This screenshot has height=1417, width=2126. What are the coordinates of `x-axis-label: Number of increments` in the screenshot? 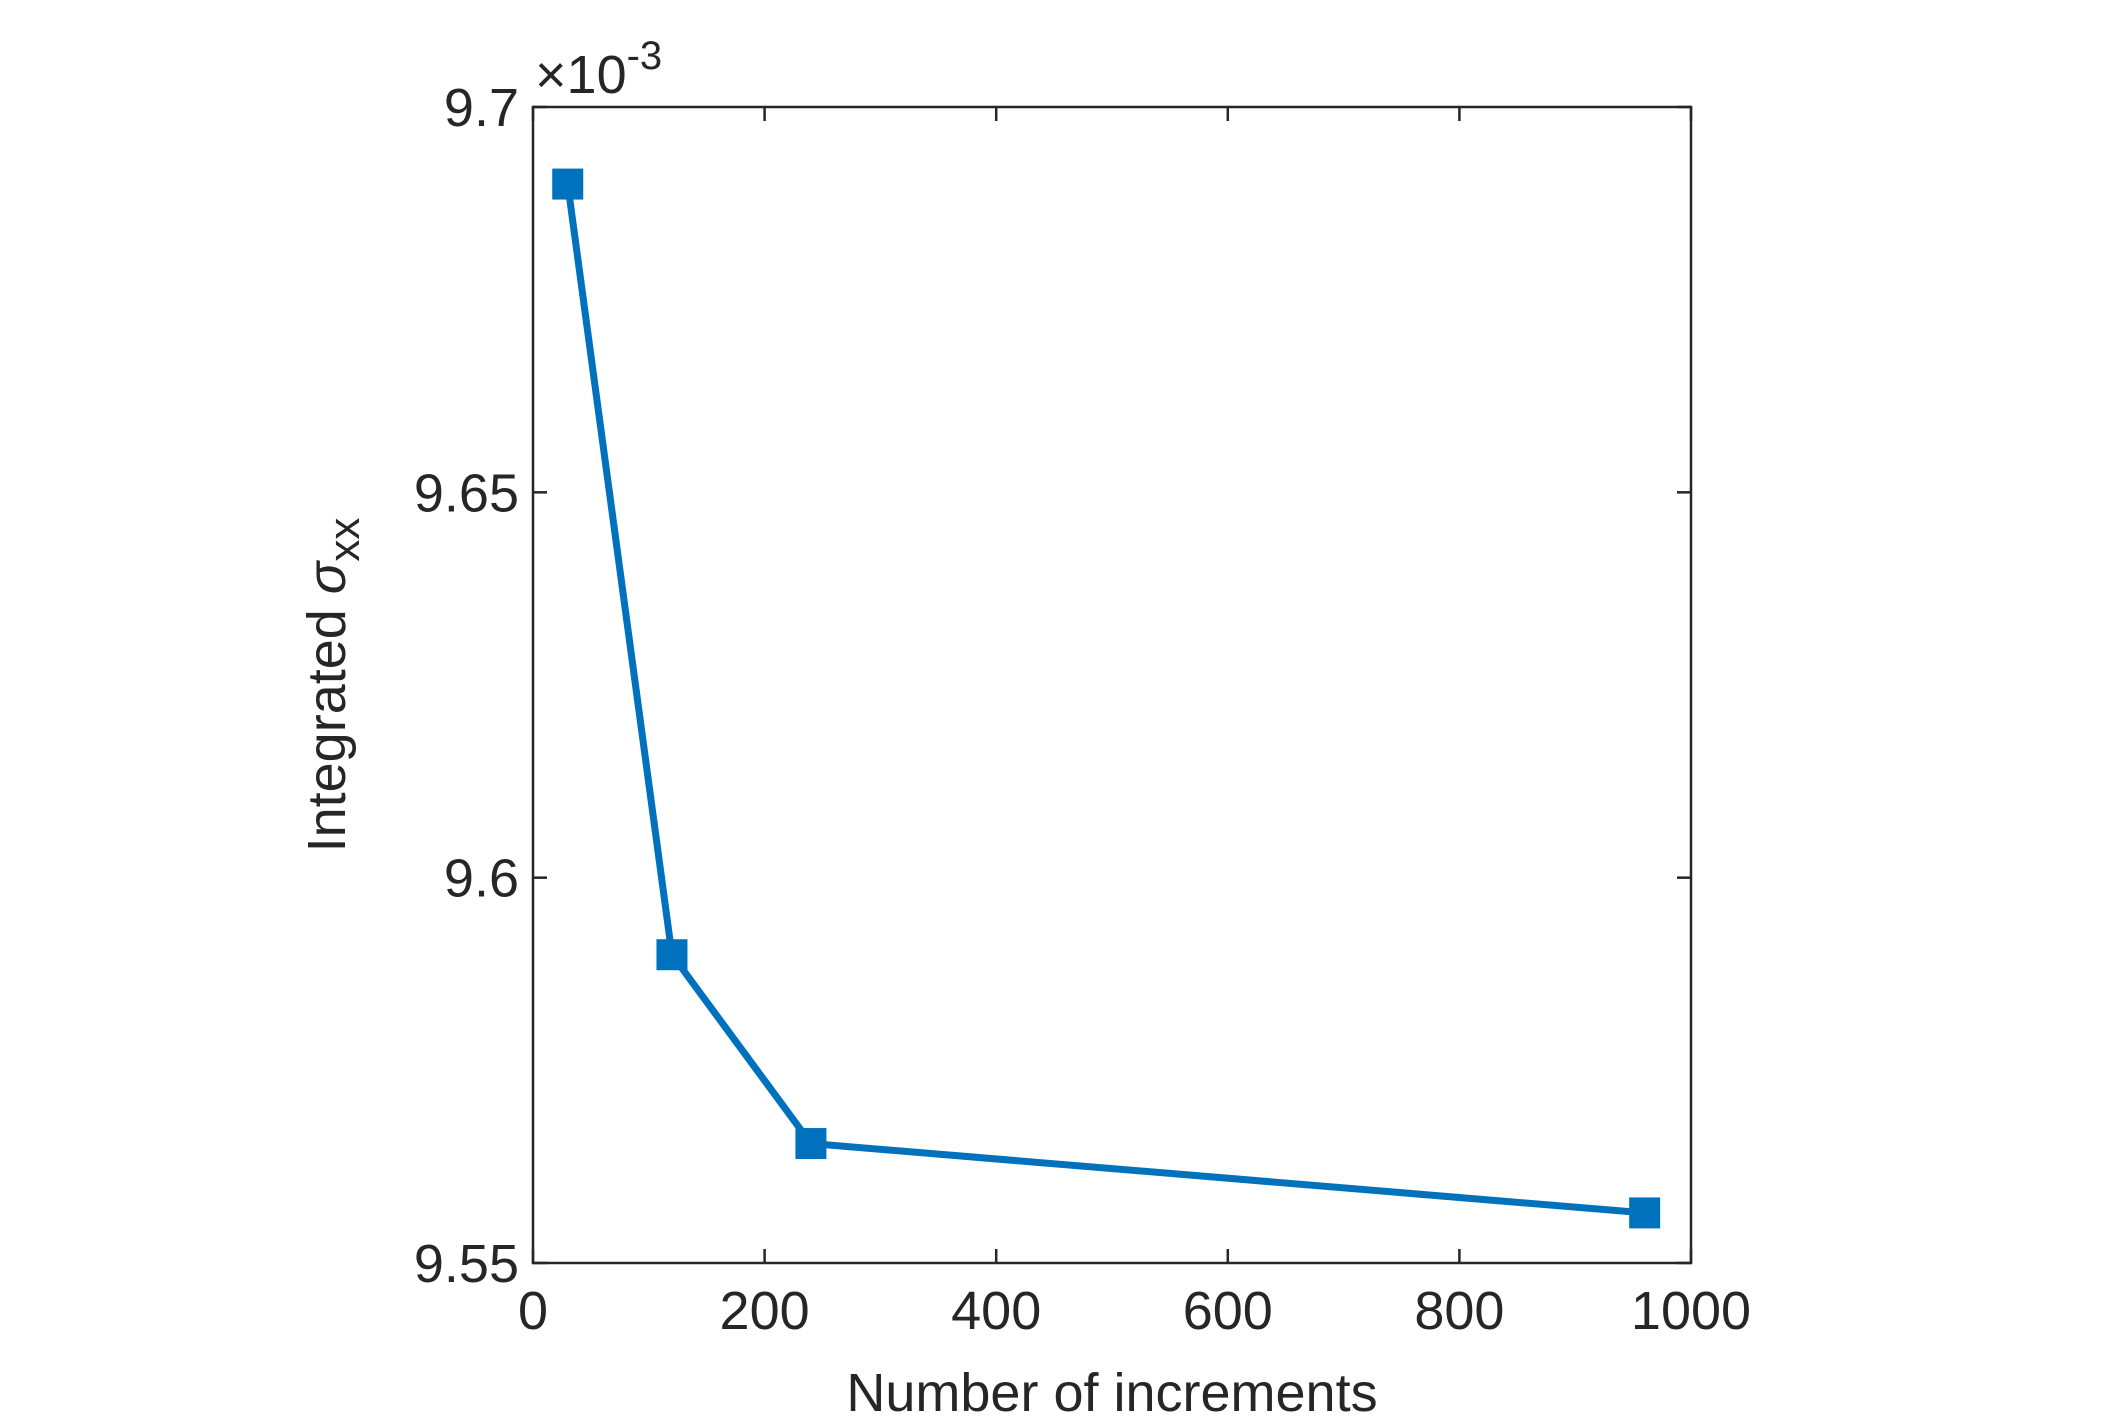 It's located at (1111, 1390).